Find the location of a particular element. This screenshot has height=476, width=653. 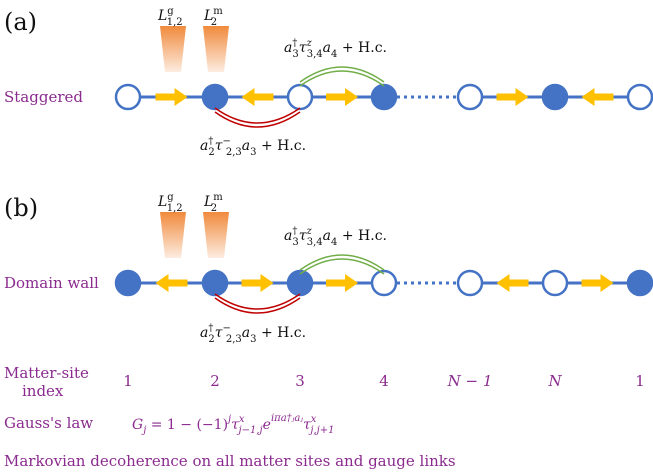

index-row-label-line2: index is located at coordinates (43, 391).